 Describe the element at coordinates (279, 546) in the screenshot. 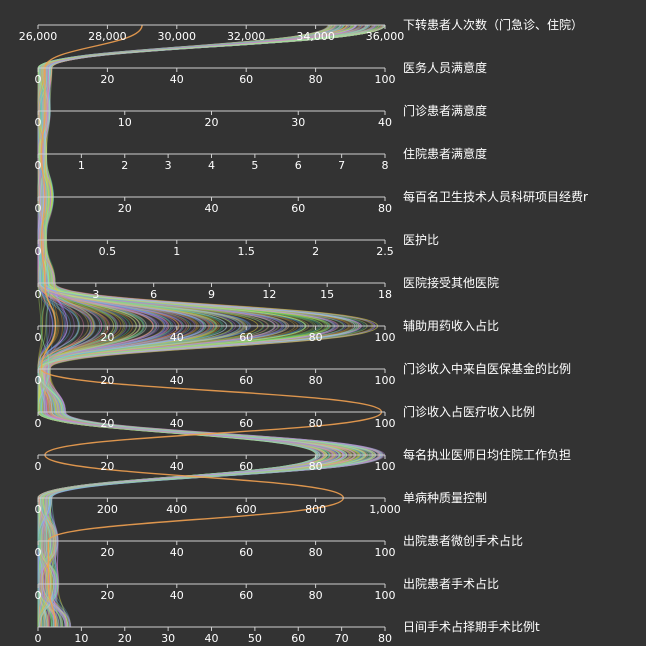

I see `axis-12: 0 20 40 60 80 100 出院患者微创手术占比` at that location.